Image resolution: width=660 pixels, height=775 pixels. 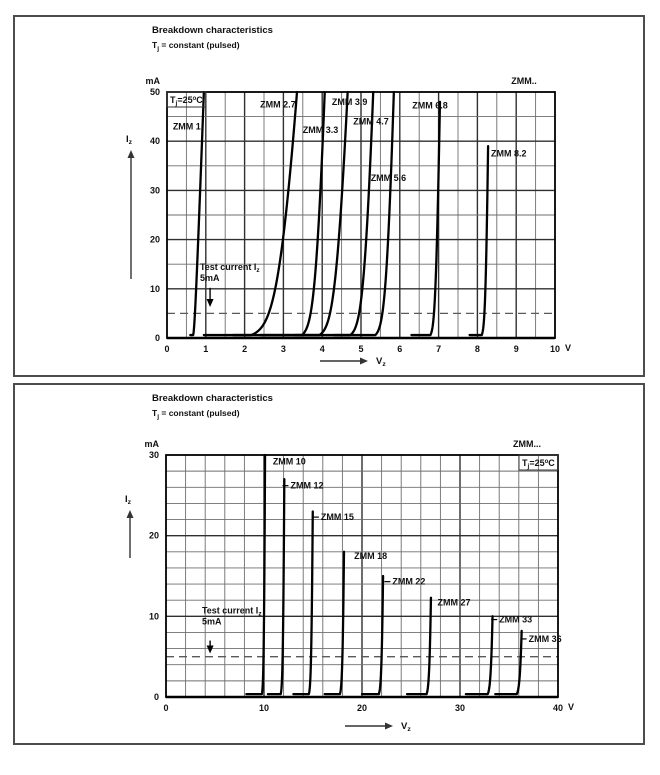 I want to click on curve-label-zmm-15: ZMM 15, so click(x=337, y=517).